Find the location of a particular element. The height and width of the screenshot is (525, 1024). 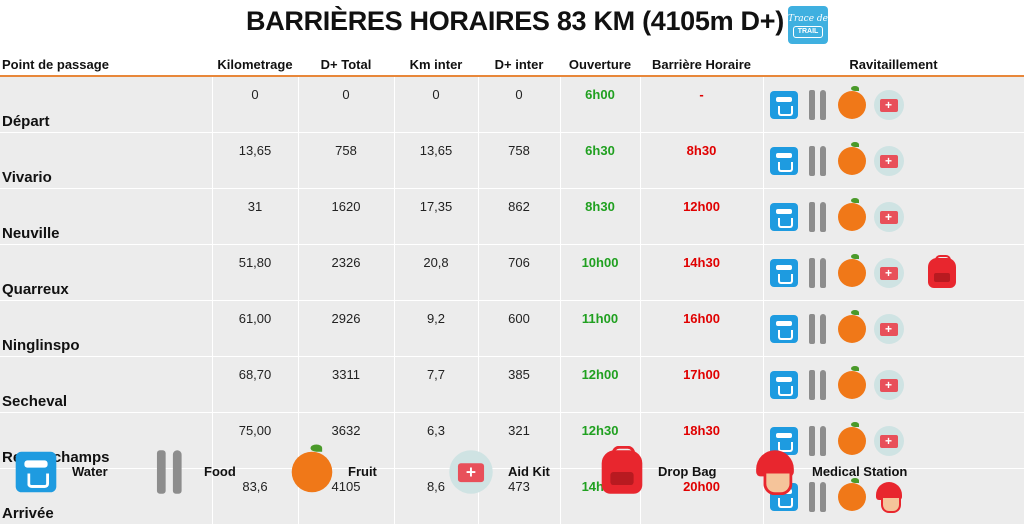

cell-kilometrage: 13,65 is located at coordinates (255, 160).